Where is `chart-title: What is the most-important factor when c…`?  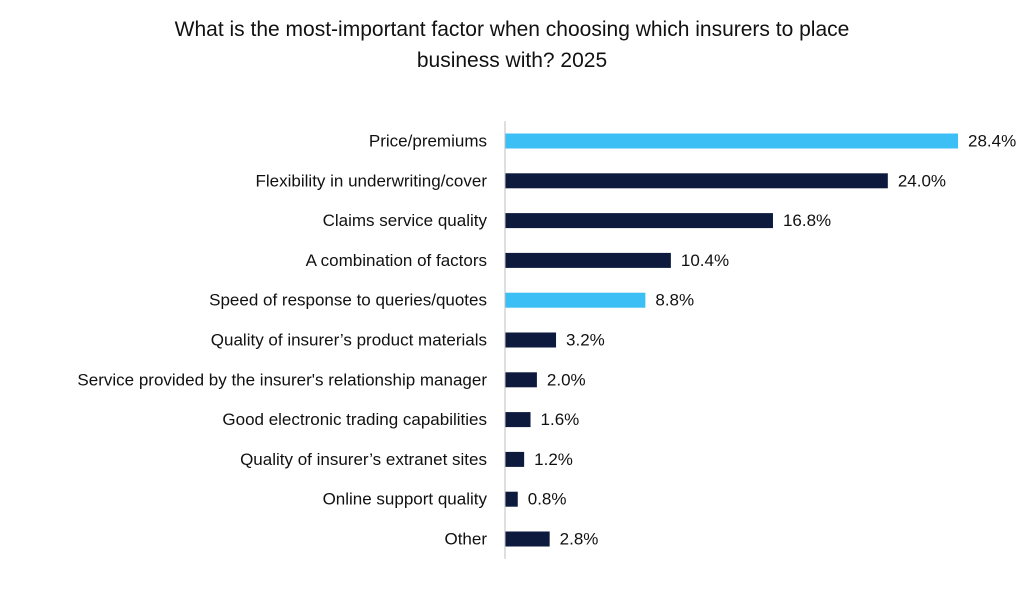
chart-title: What is the most-important factor when c… is located at coordinates (512, 45).